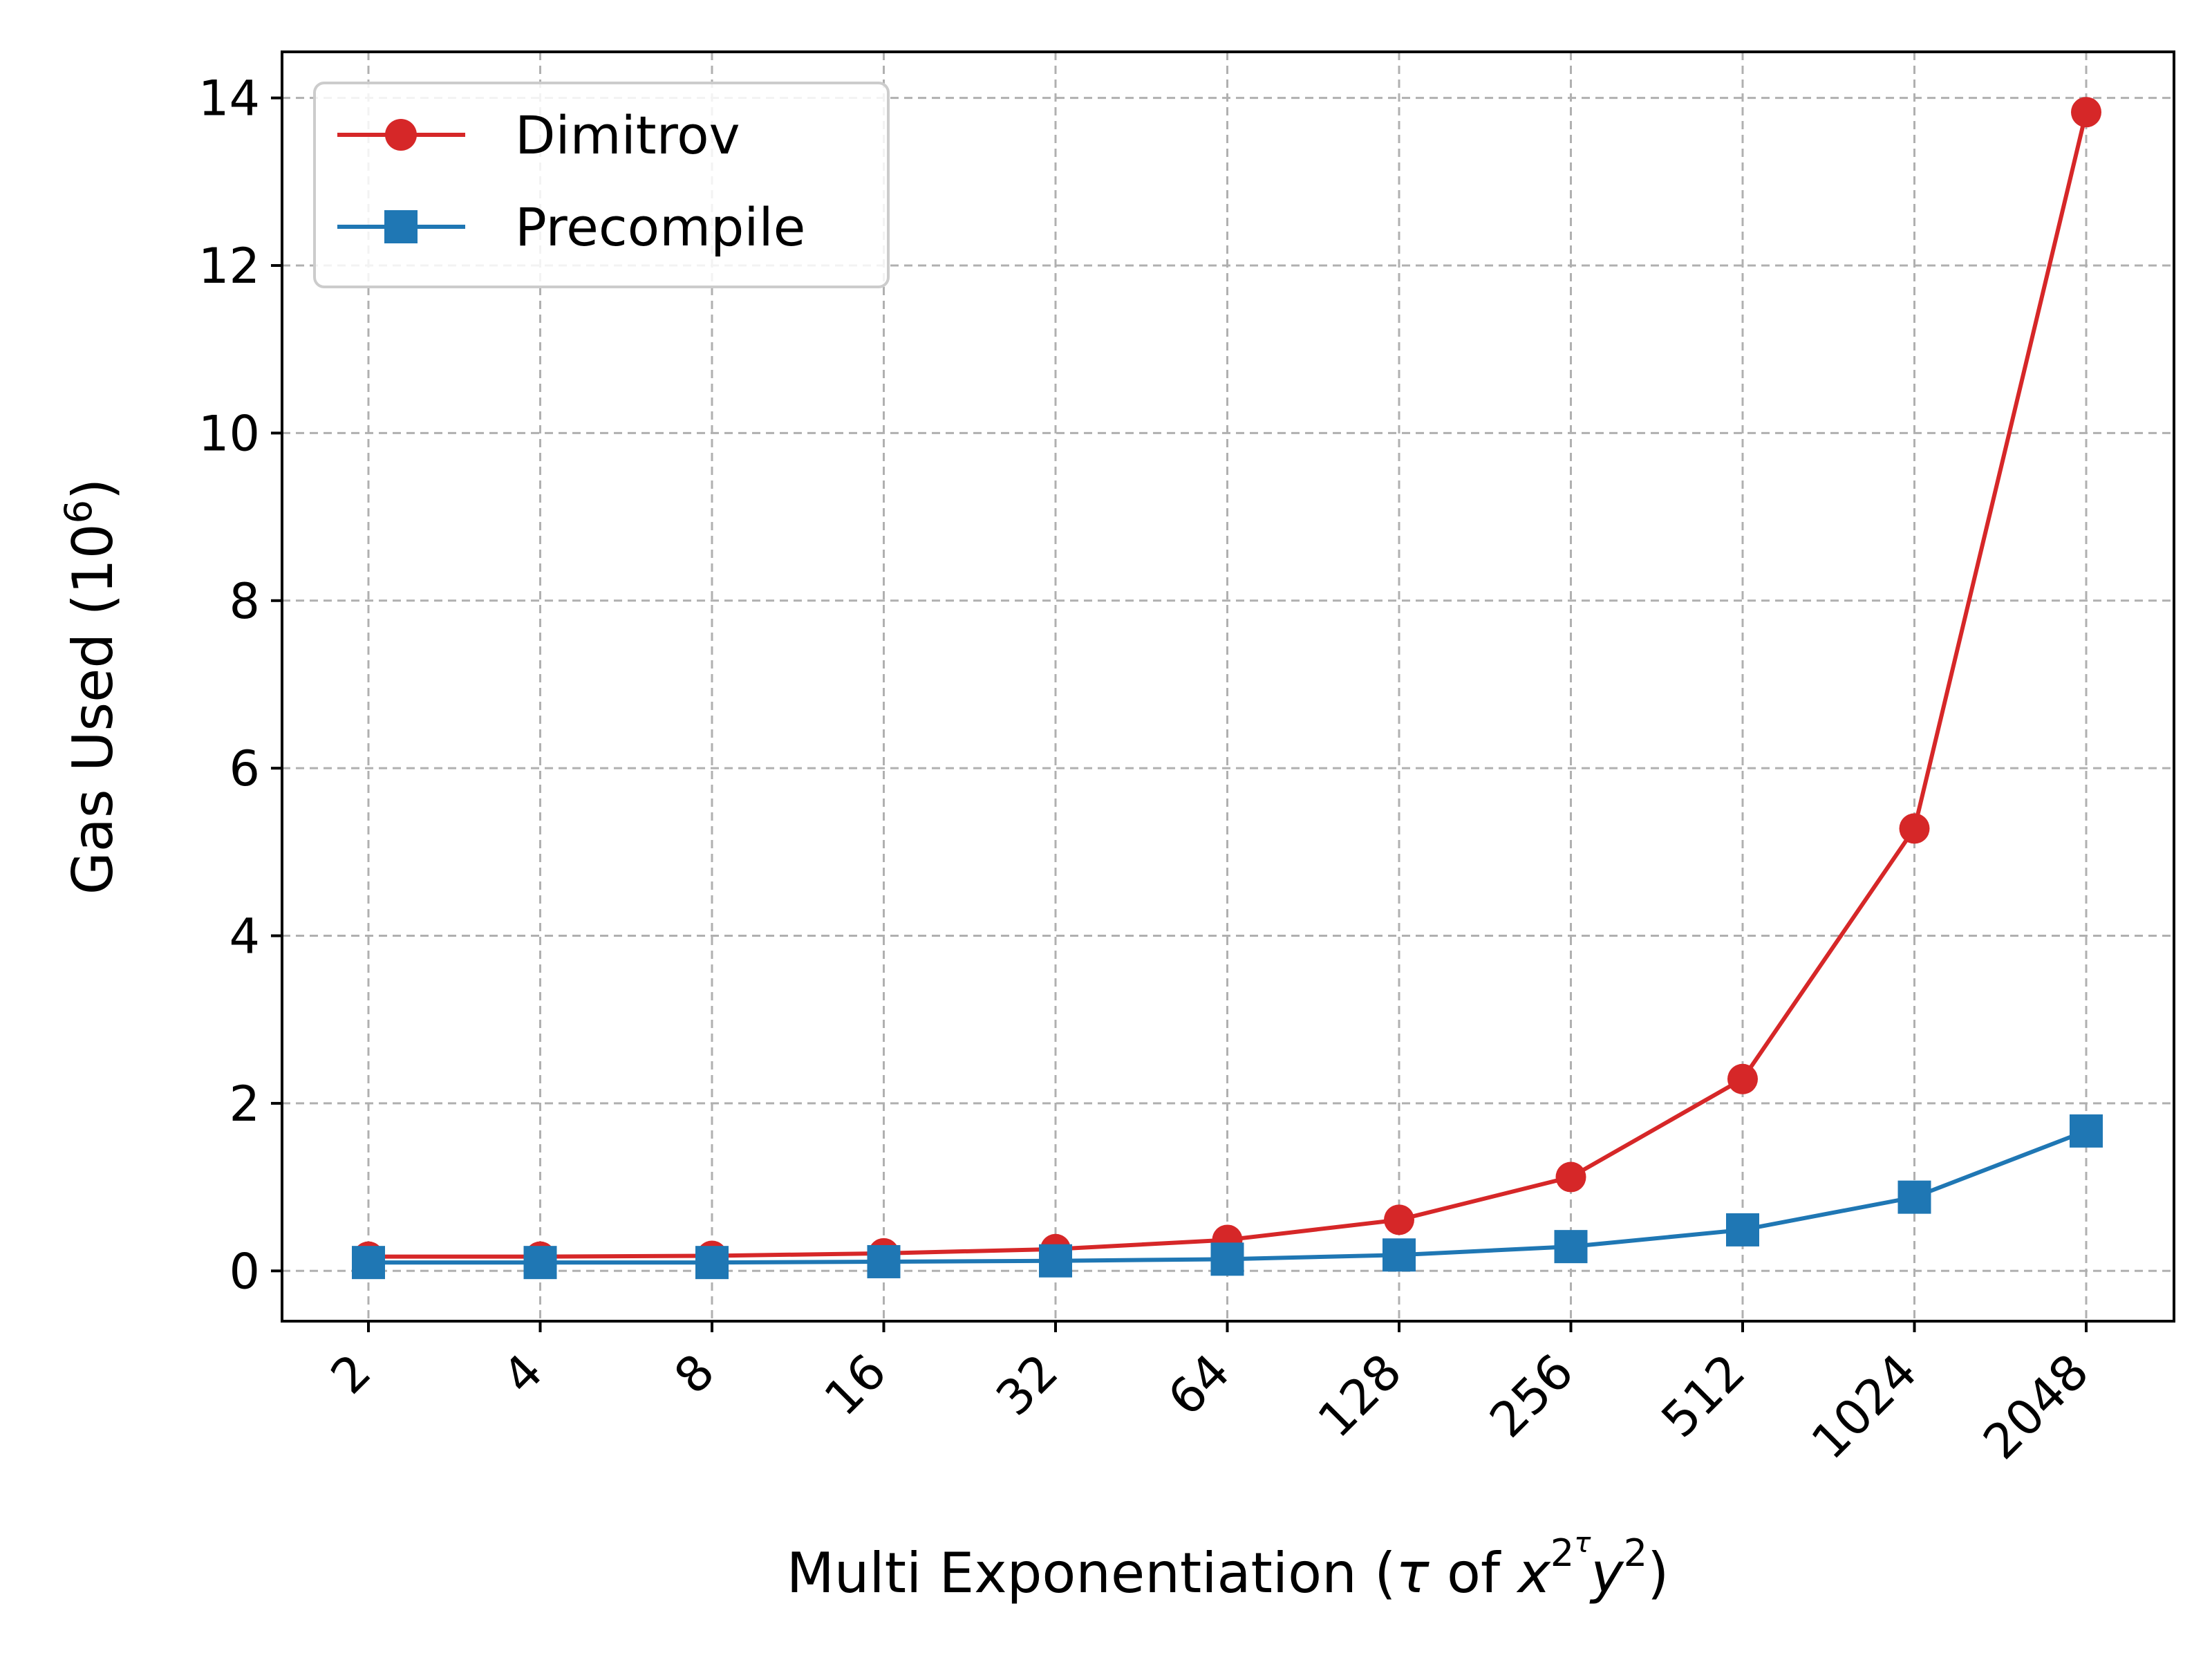  What do you see at coordinates (1413, 1573) in the screenshot?
I see `x-axis-label-tau: τ` at bounding box center [1413, 1573].